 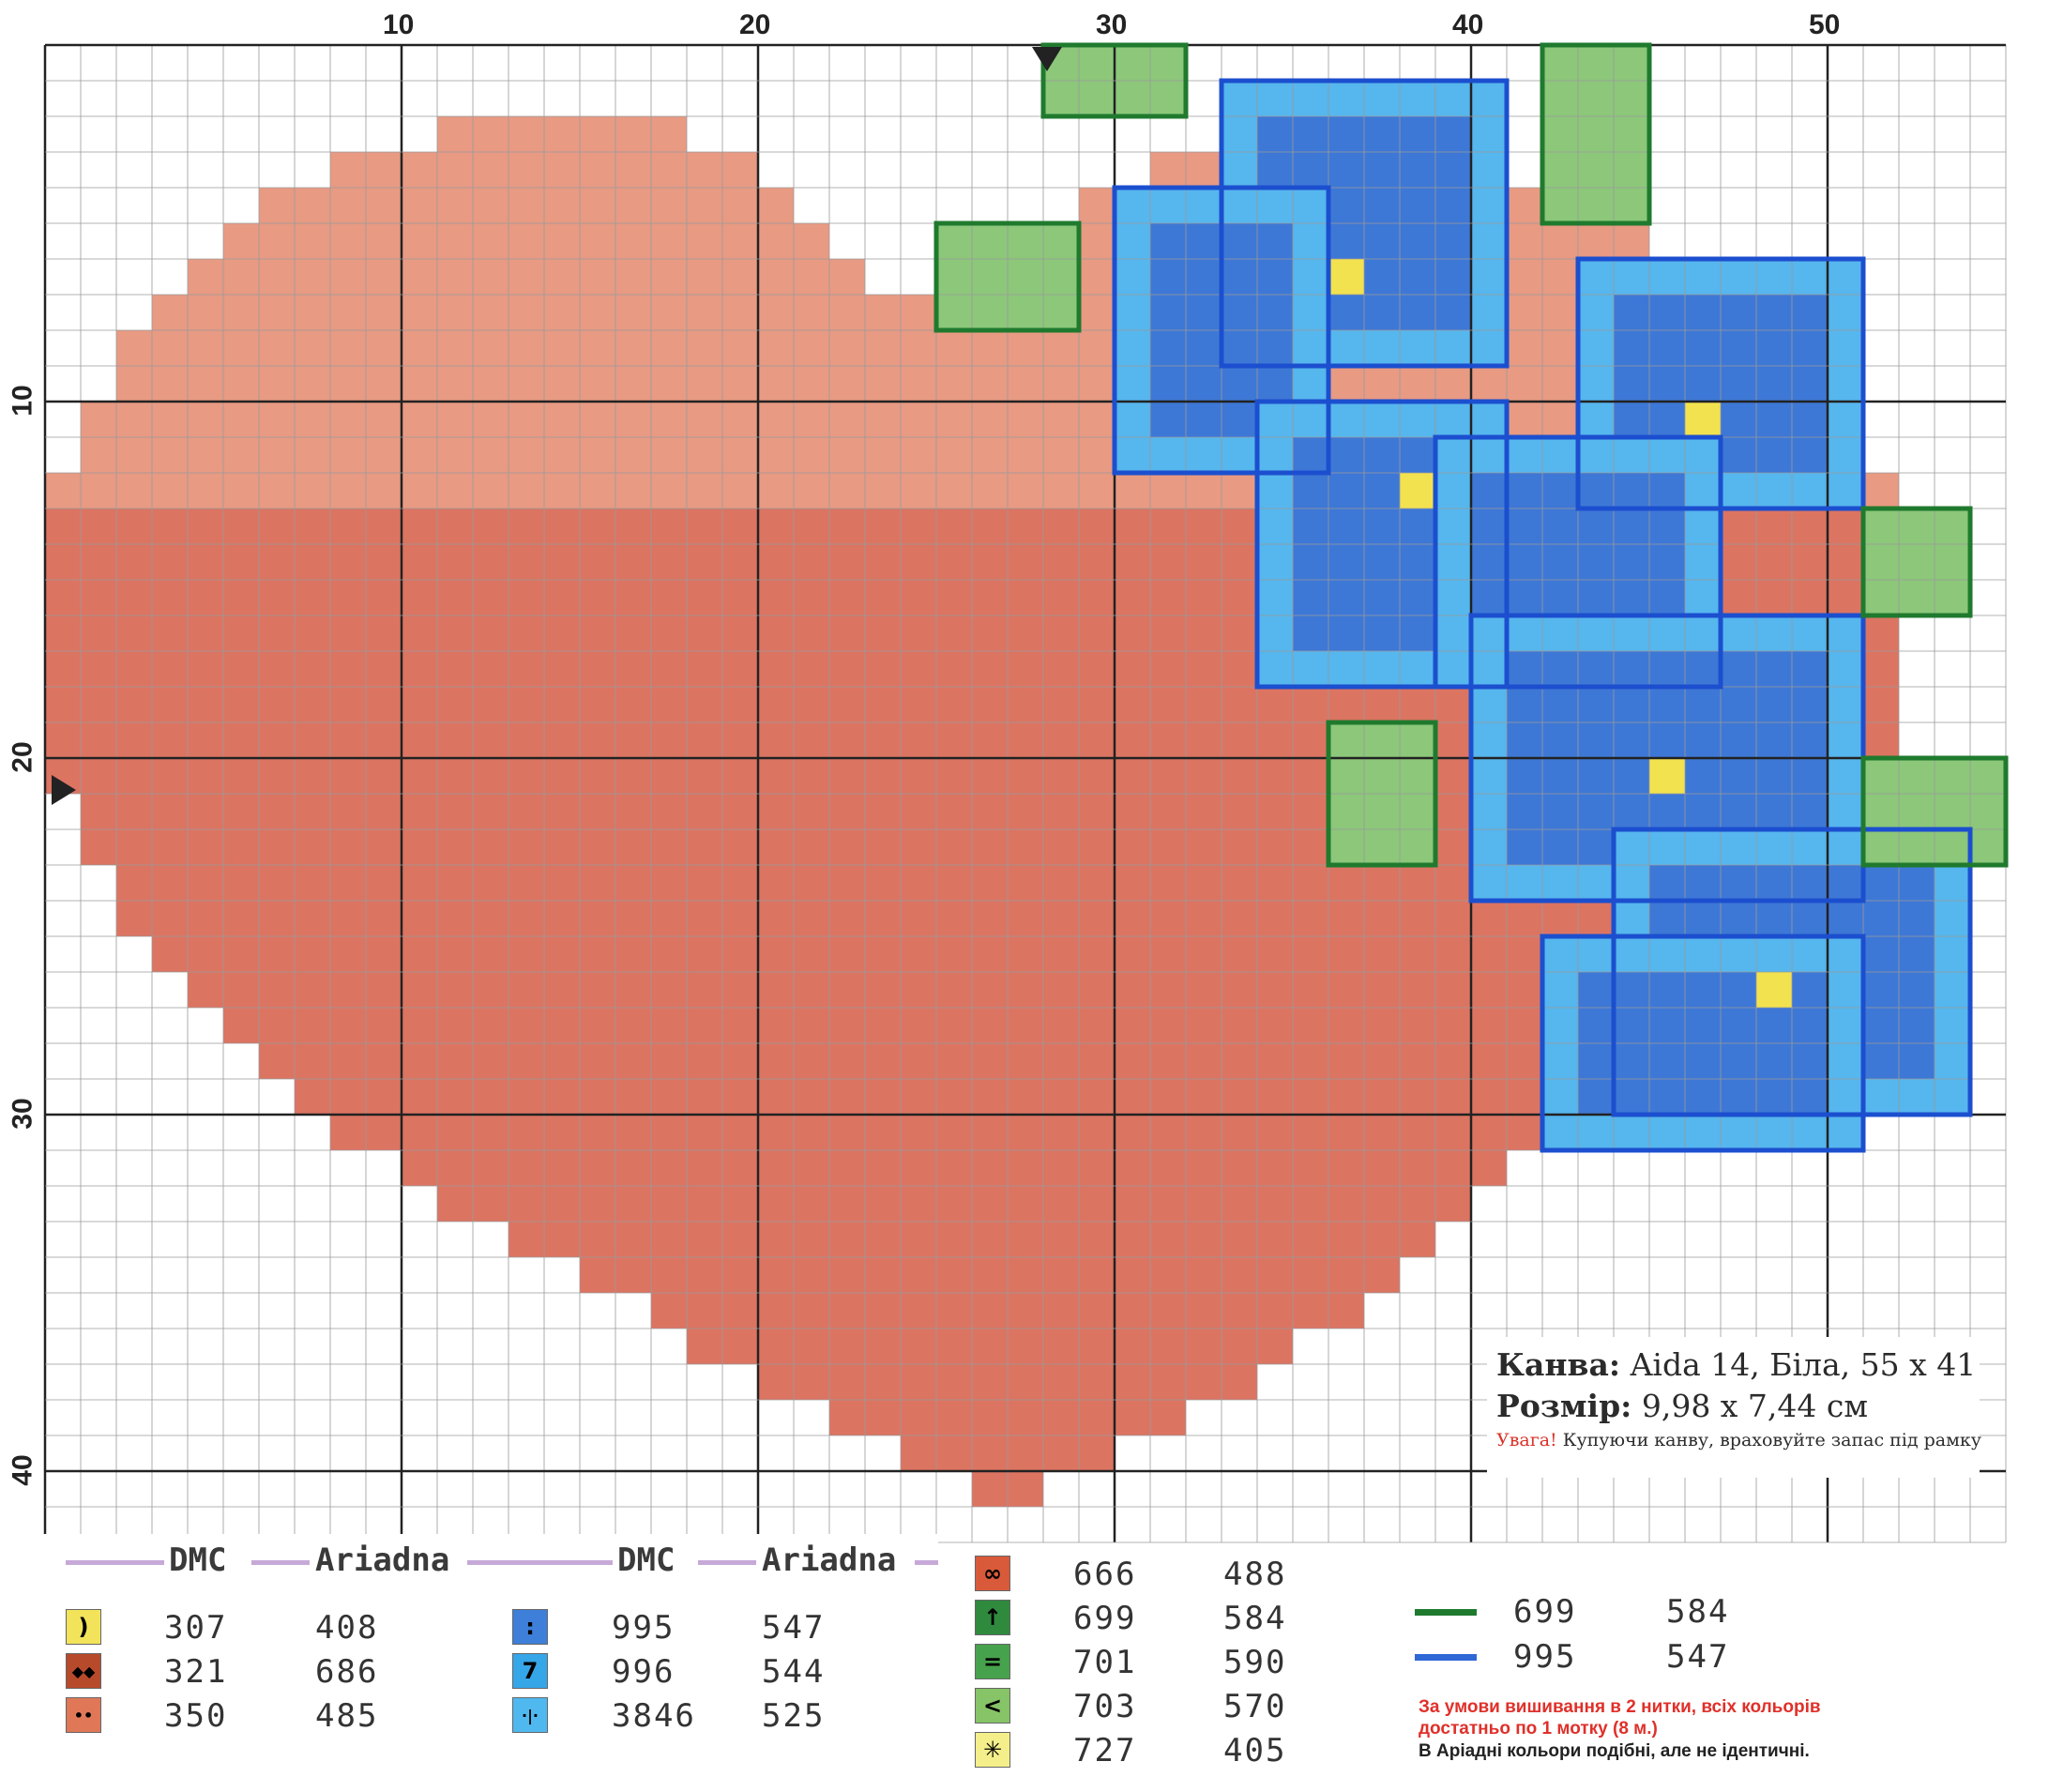 I want to click on legend-row: ∞ 666 488, so click(x=1157, y=1575).